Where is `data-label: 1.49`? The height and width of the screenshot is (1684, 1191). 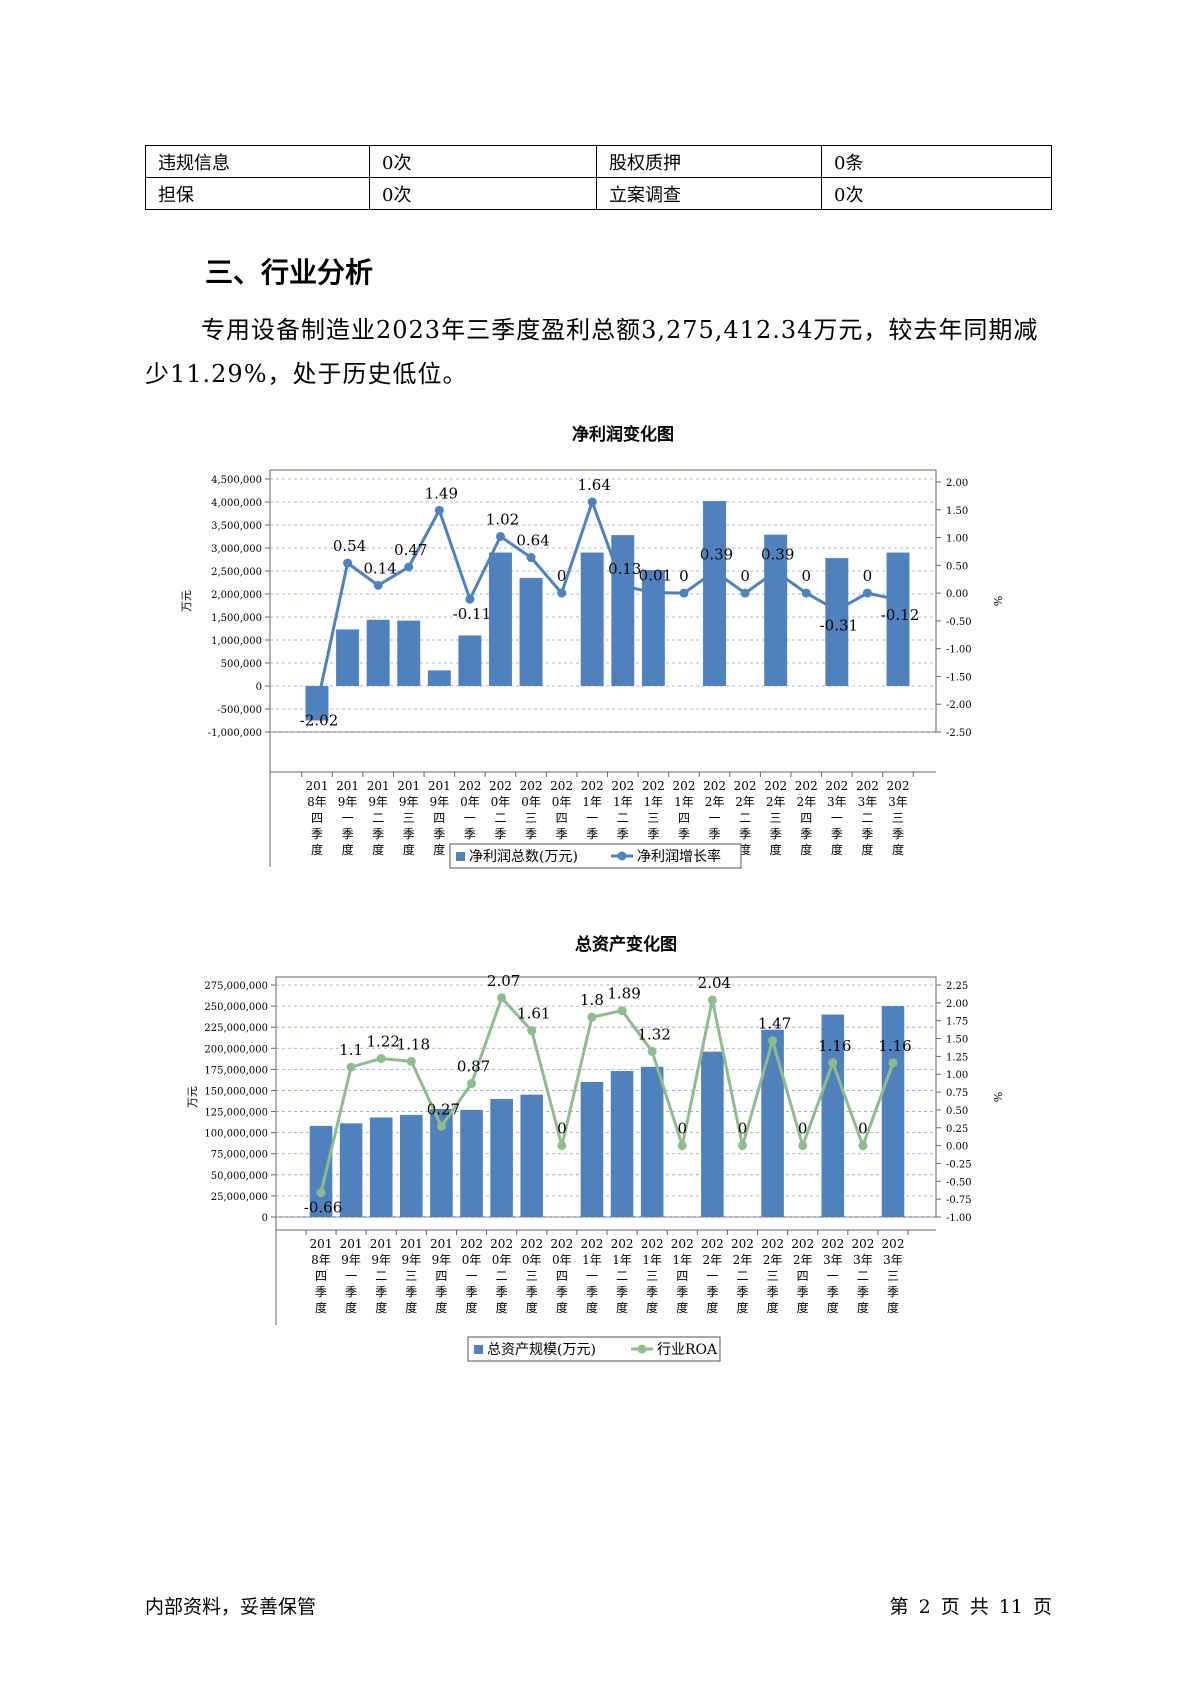
data-label: 1.49 is located at coordinates (441, 493).